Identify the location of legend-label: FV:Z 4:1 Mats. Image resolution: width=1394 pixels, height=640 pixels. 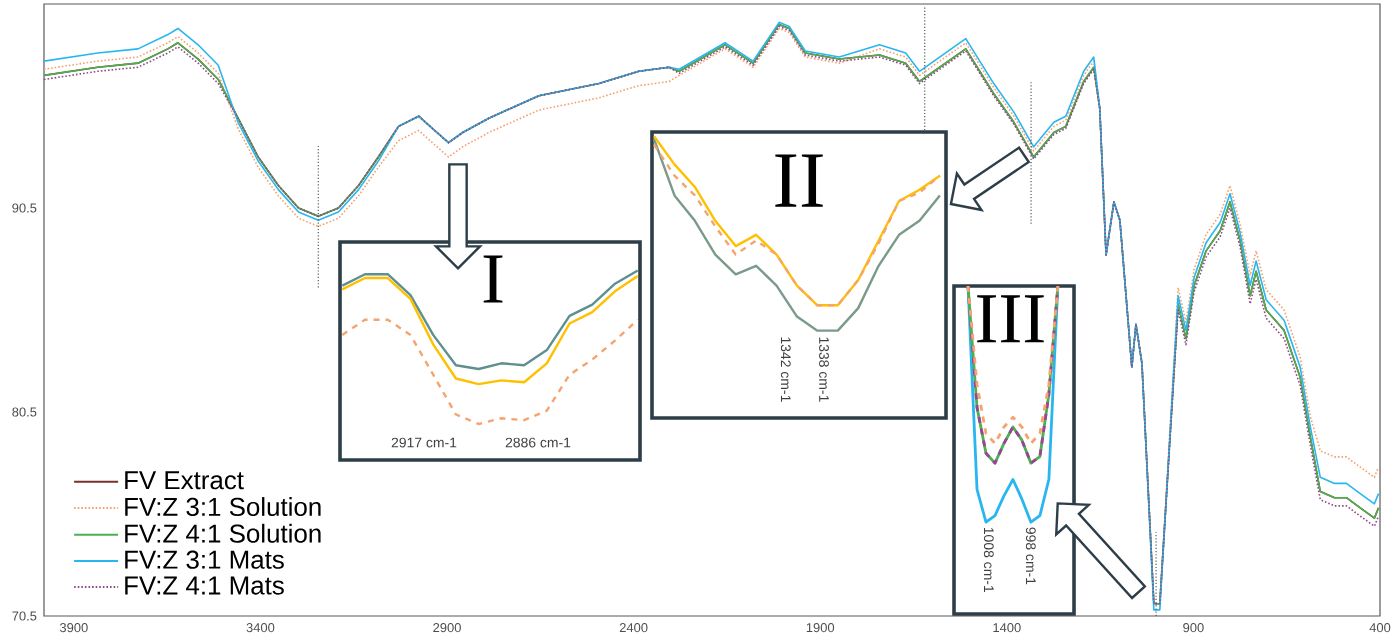
(204, 585).